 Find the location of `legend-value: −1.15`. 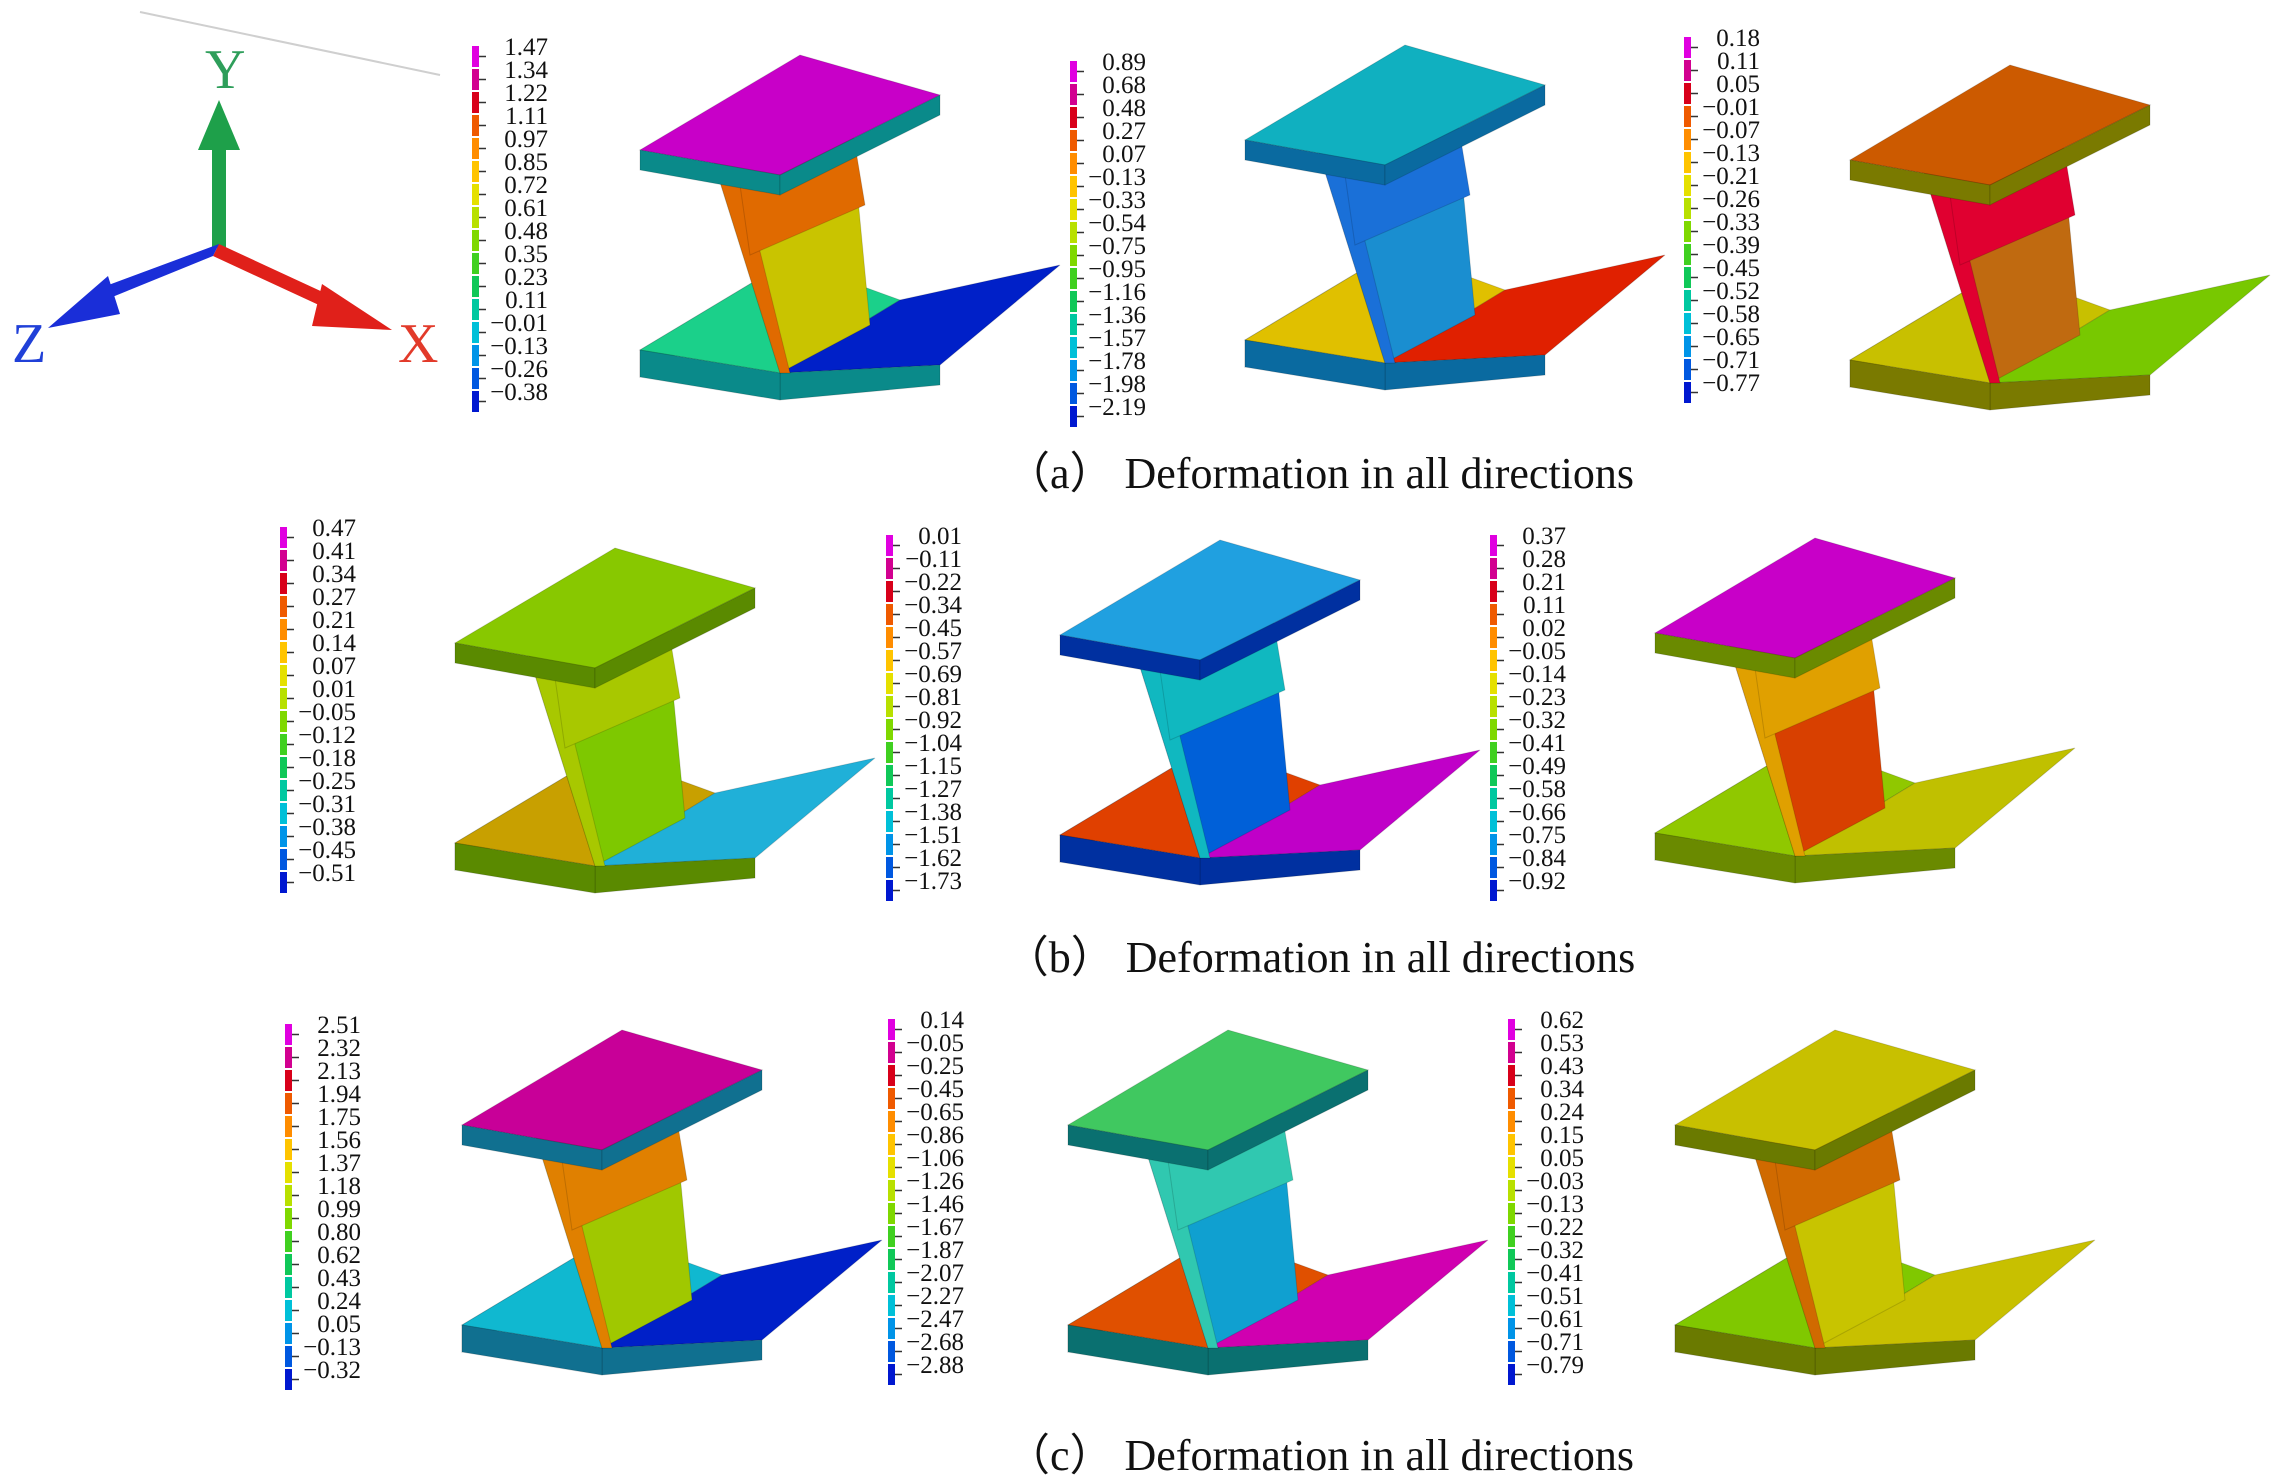

legend-value: −1.15 is located at coordinates (933, 766).